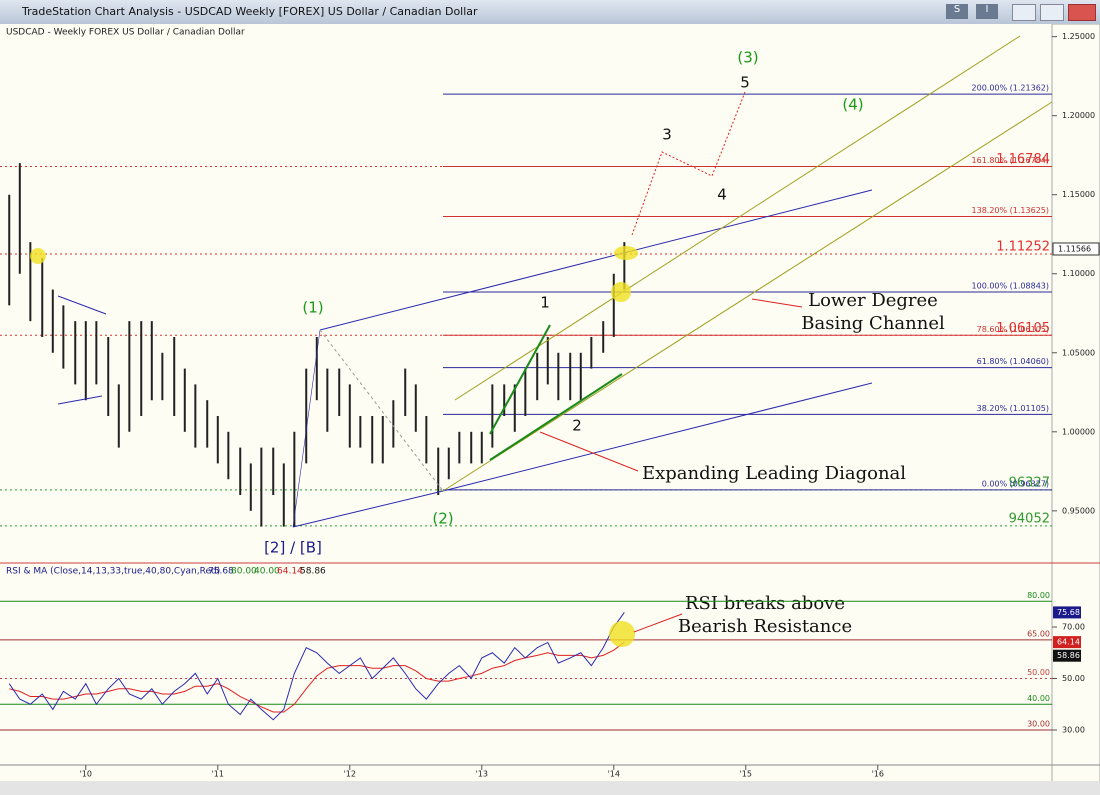  I want to click on scrollbar, so click(550, 788).